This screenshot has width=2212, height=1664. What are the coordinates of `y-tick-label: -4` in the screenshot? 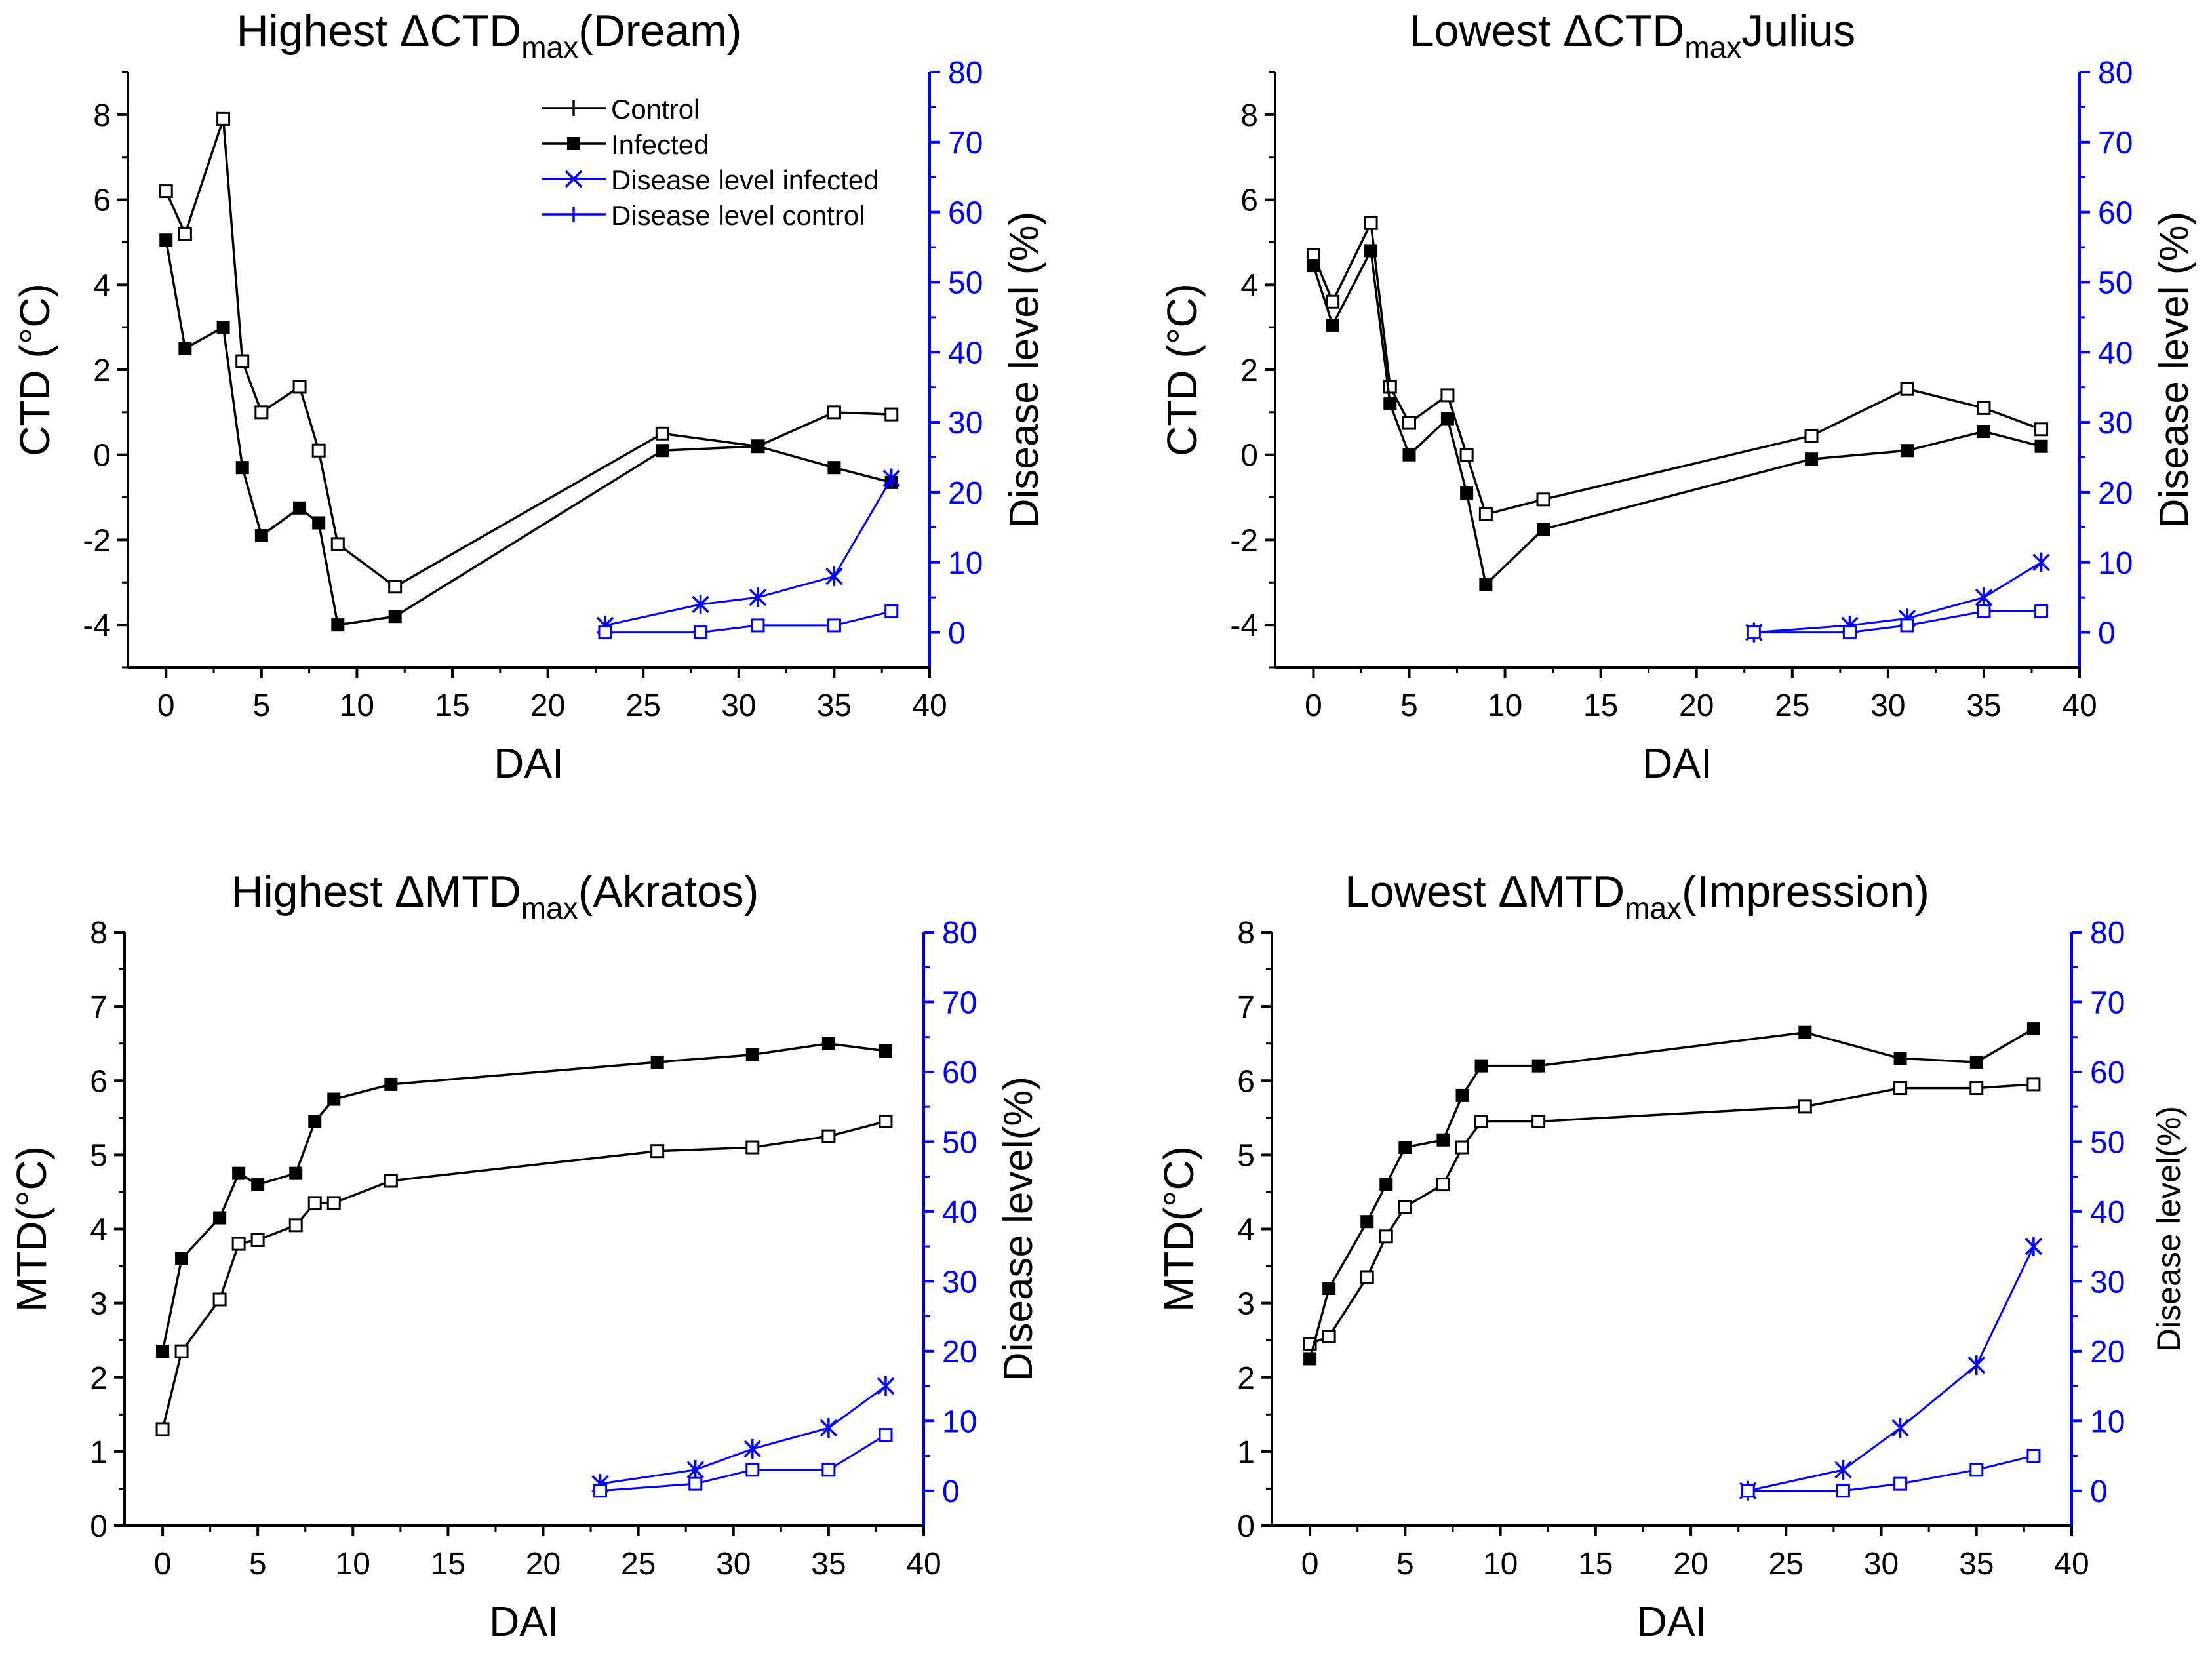 It's located at (97, 625).